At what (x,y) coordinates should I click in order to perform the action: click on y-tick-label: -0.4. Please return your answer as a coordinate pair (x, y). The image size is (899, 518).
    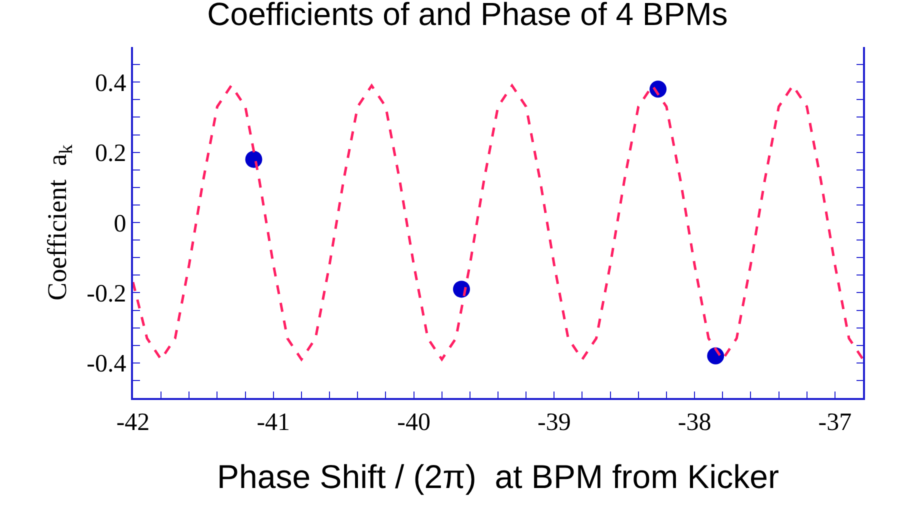
    Looking at the image, I should click on (106, 364).